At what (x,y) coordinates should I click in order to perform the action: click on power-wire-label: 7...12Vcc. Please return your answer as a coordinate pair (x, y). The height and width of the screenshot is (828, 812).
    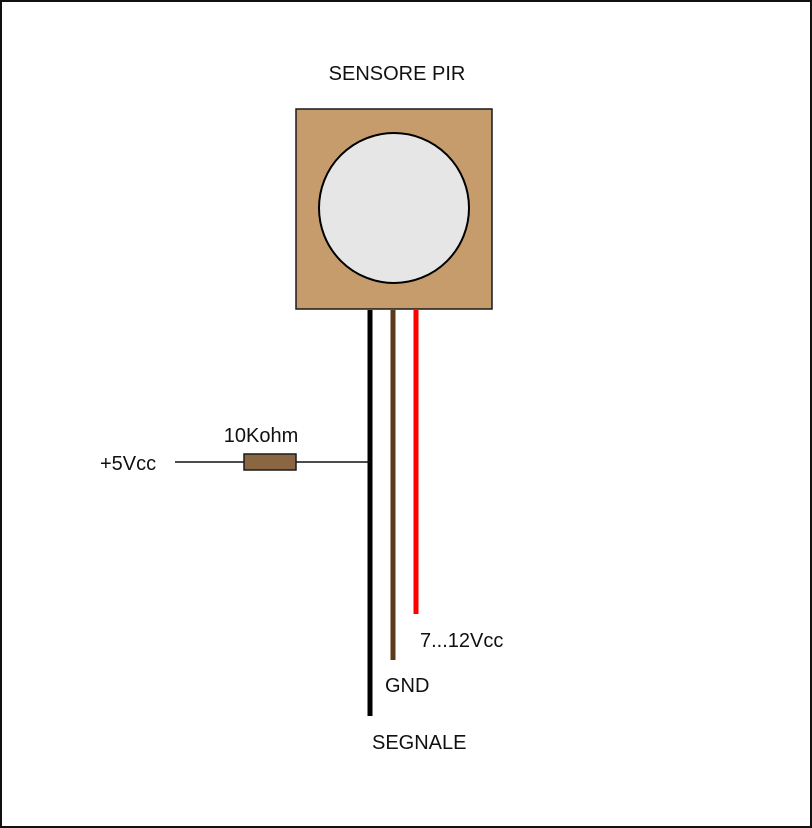
    Looking at the image, I should click on (461, 641).